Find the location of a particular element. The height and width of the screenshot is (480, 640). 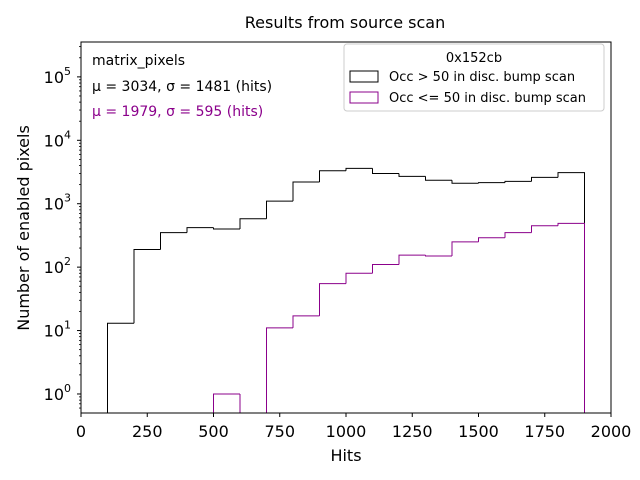

legend-swatch-black is located at coordinates (364, 76).